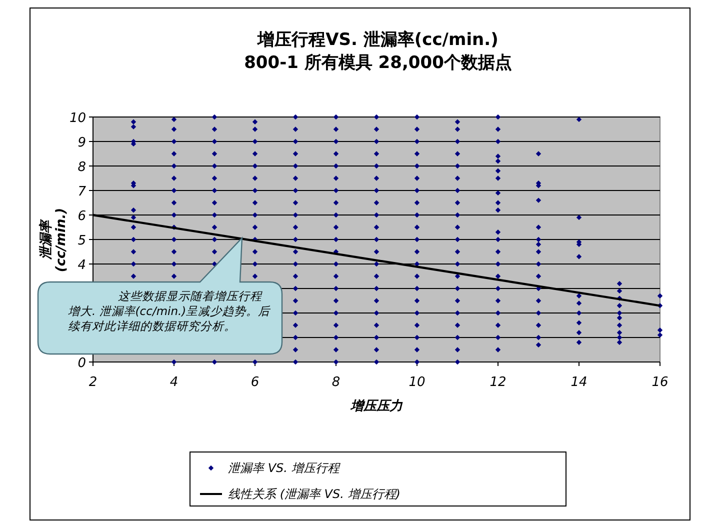 The height and width of the screenshot is (532, 709). I want to click on y-tick-label: 4, so click(82, 265).